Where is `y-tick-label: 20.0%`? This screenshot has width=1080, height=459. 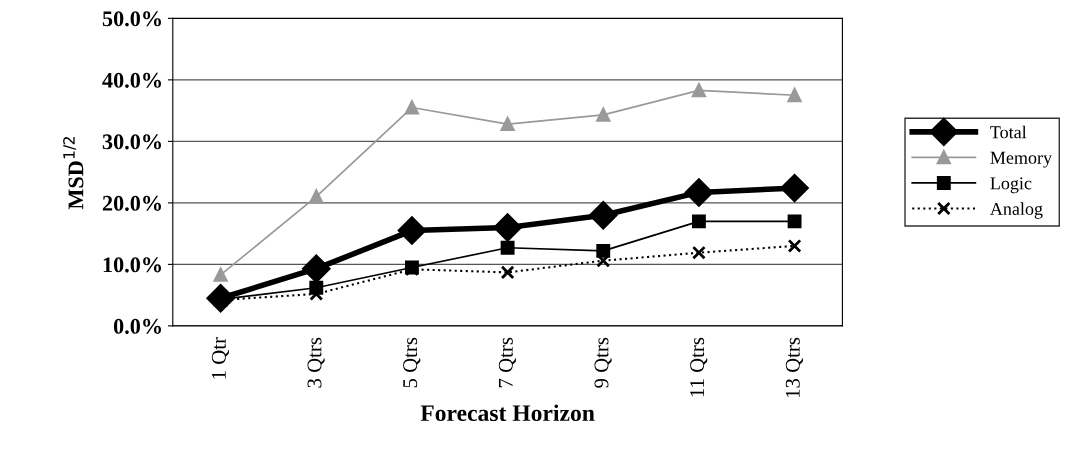
y-tick-label: 20.0% is located at coordinates (131, 203).